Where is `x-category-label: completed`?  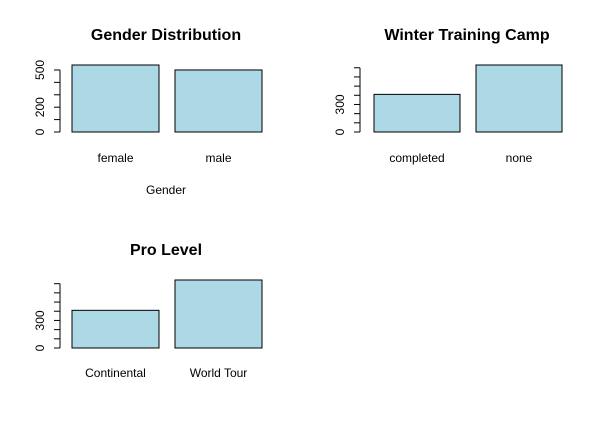
x-category-label: completed is located at coordinates (416, 158).